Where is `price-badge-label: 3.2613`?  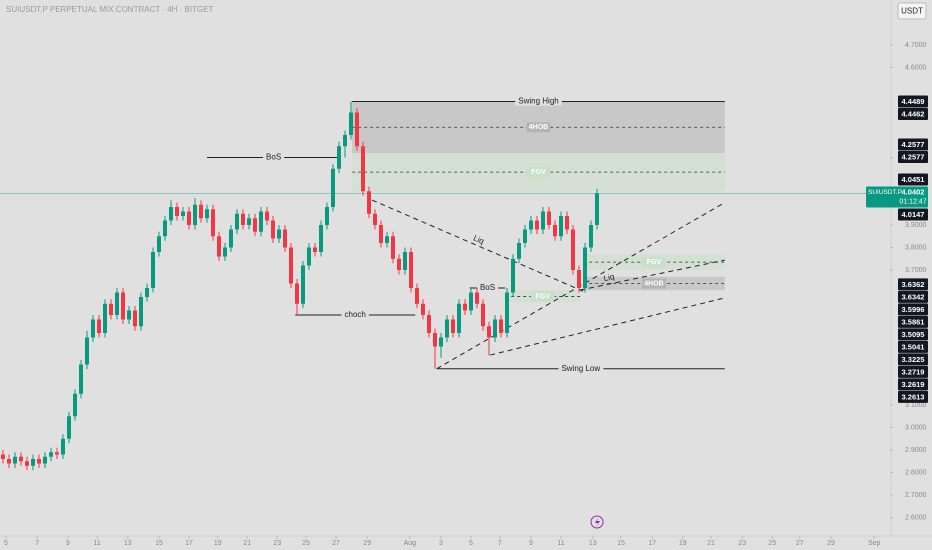 price-badge-label: 3.2613 is located at coordinates (913, 396).